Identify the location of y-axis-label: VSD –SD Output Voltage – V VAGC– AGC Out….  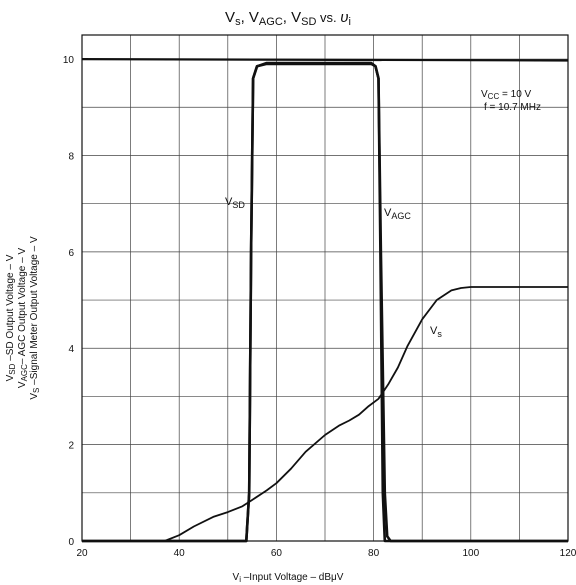
(23, 318).